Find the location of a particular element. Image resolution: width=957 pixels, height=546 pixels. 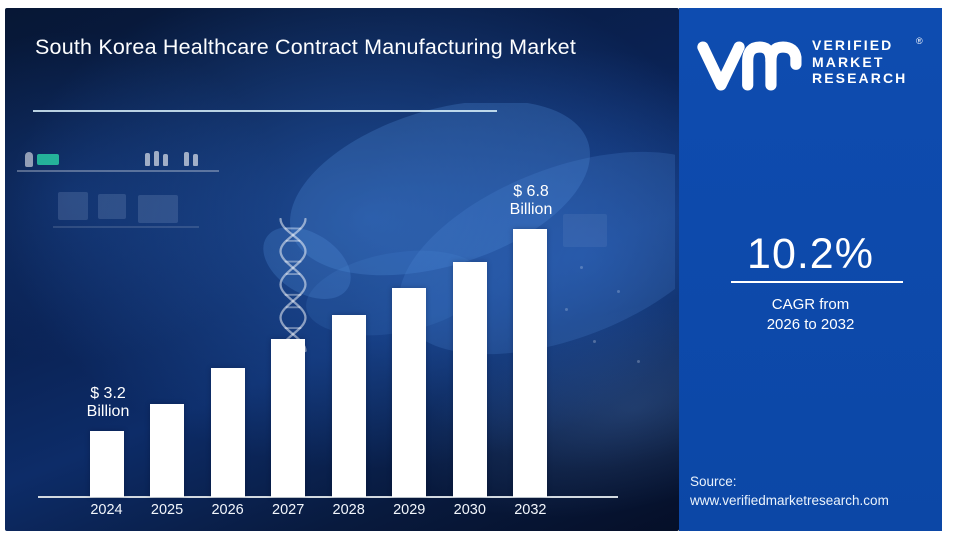

registered-trademark-icon: ® is located at coordinates (919, 41).